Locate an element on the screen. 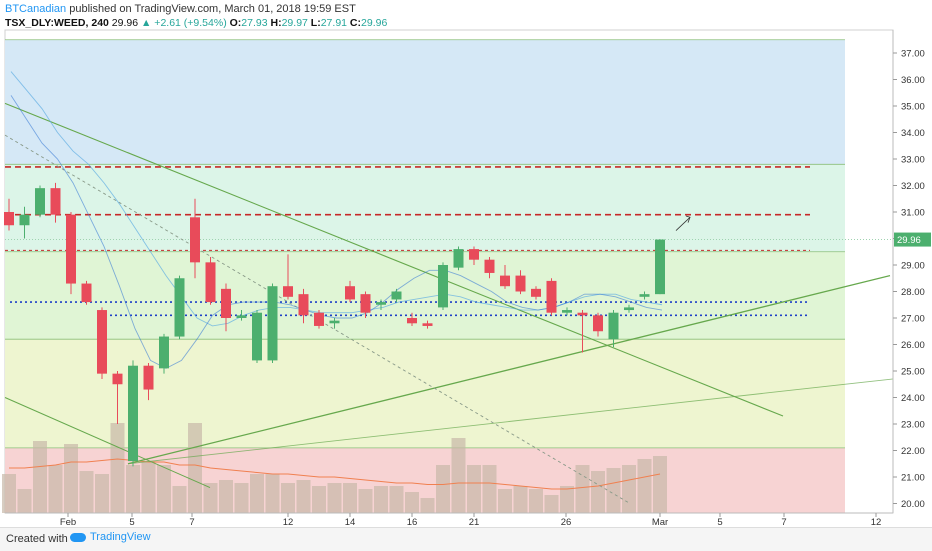  tradingview-logo: TradingView is located at coordinates (110, 537).